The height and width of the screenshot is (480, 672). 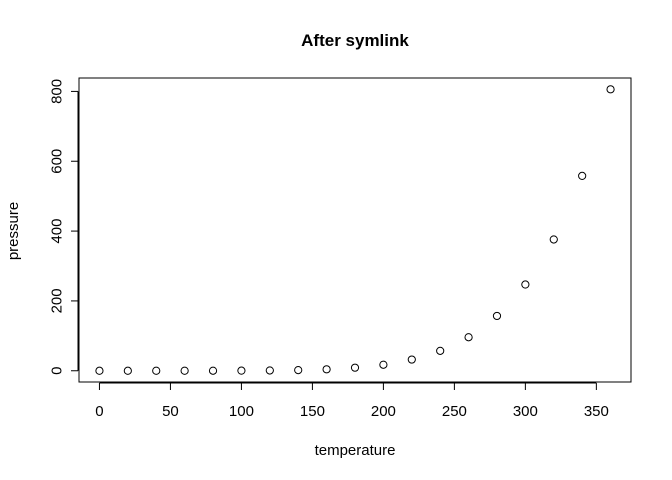 What do you see at coordinates (355, 450) in the screenshot?
I see `x-axis-label: temperature` at bounding box center [355, 450].